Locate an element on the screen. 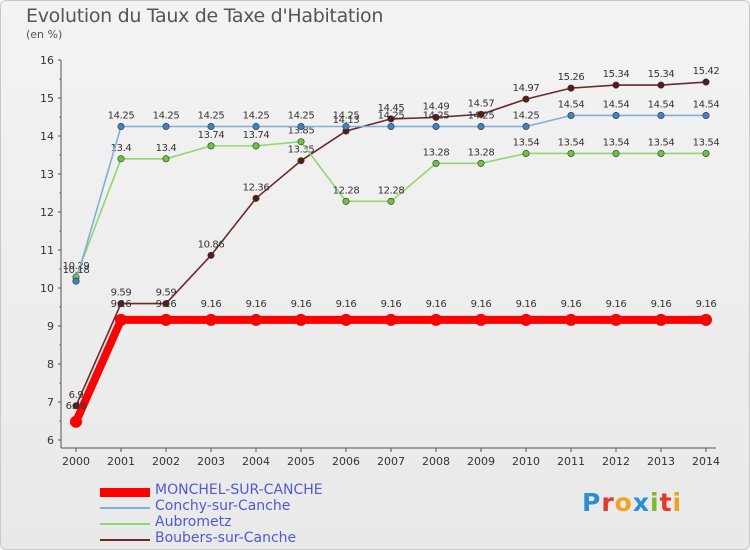 Image resolution: width=750 pixels, height=550 pixels. data-label: 12.36 is located at coordinates (256, 187).